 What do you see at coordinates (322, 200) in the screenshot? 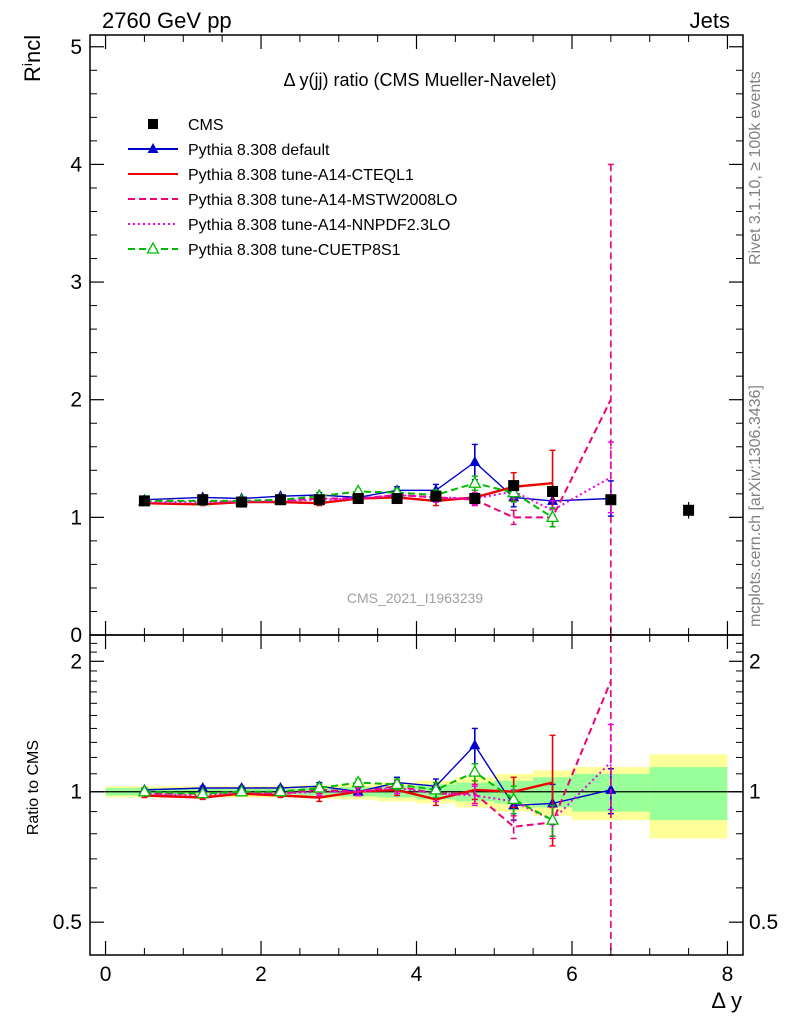
I see `legend-label-2: Pythia 8.308 tune-A14-MSTW2008LO` at bounding box center [322, 200].